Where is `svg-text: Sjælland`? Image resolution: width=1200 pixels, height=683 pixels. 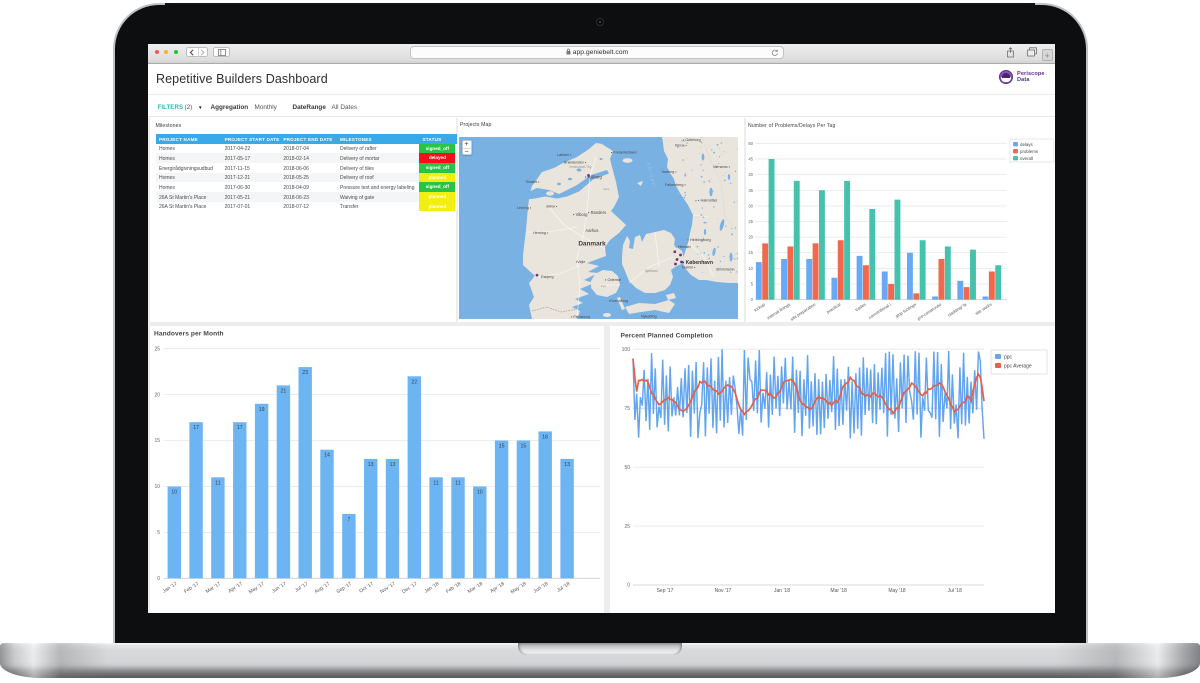
svg-text: Sjælland is located at coordinates (651, 271).